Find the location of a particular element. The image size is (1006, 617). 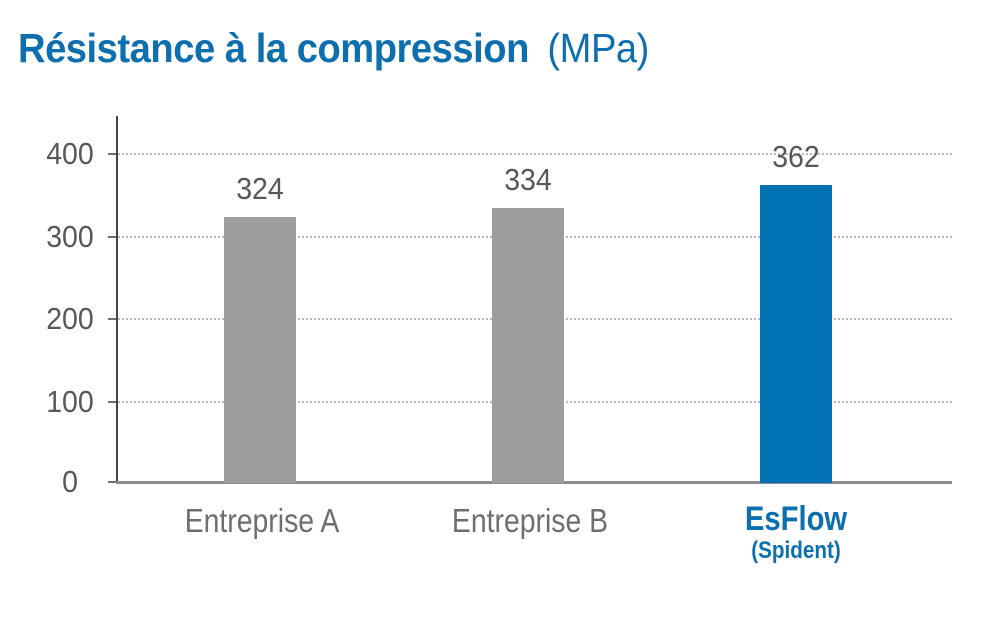

x-label-esflow-name: EsFlow is located at coordinates (796, 519).